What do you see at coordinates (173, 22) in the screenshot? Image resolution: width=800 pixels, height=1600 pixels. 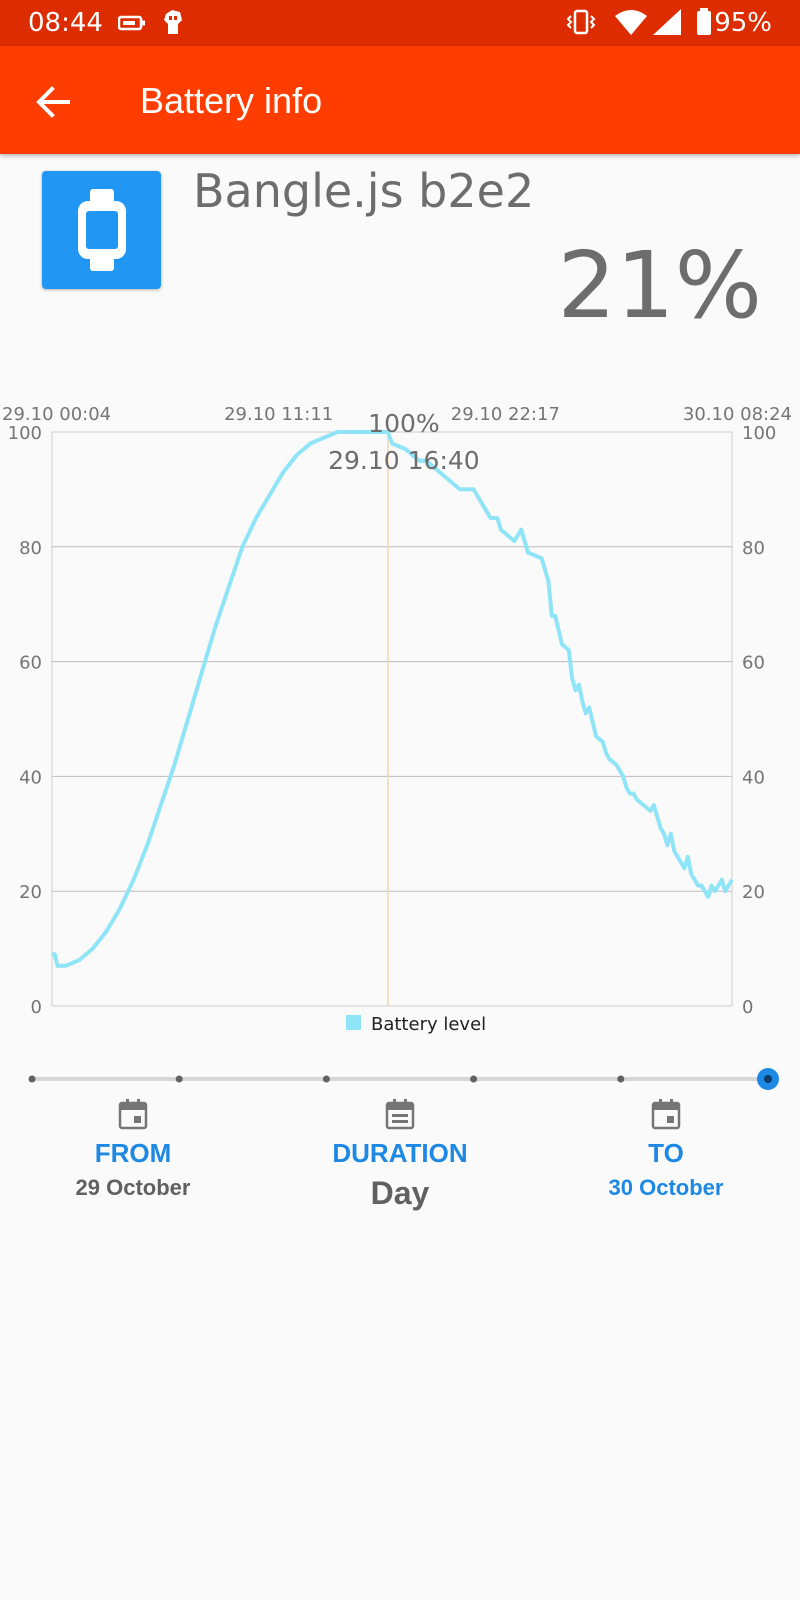 I see `fist-icon` at bounding box center [173, 22].